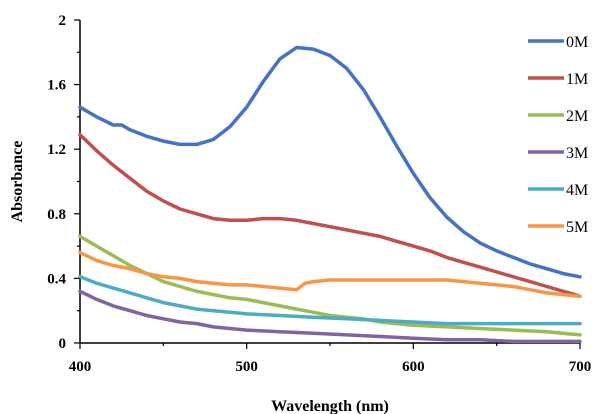 The width and height of the screenshot is (598, 414). I want to click on x-tick-label: 400, so click(80, 367).